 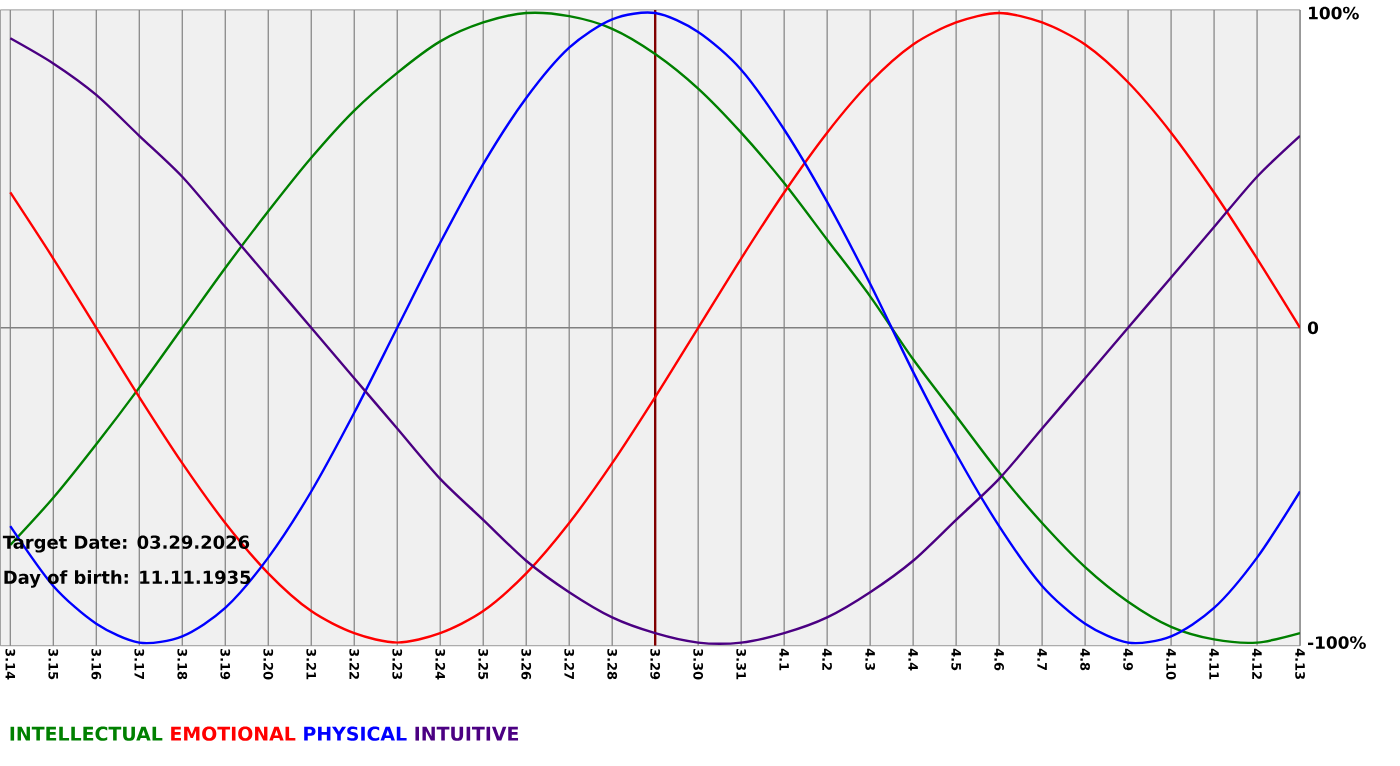 I want to click on text: EMOTIONAL, so click(x=233, y=734).